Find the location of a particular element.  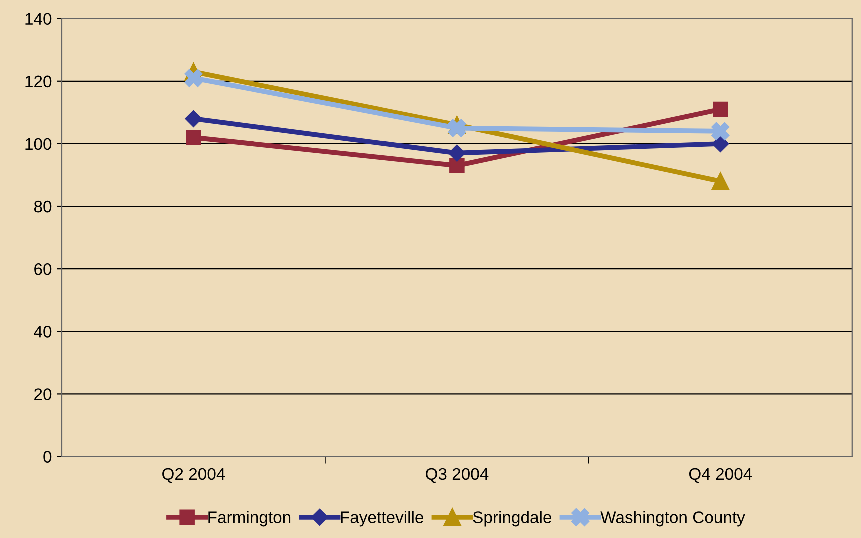

y-tick-label: 60 is located at coordinates (43, 269).